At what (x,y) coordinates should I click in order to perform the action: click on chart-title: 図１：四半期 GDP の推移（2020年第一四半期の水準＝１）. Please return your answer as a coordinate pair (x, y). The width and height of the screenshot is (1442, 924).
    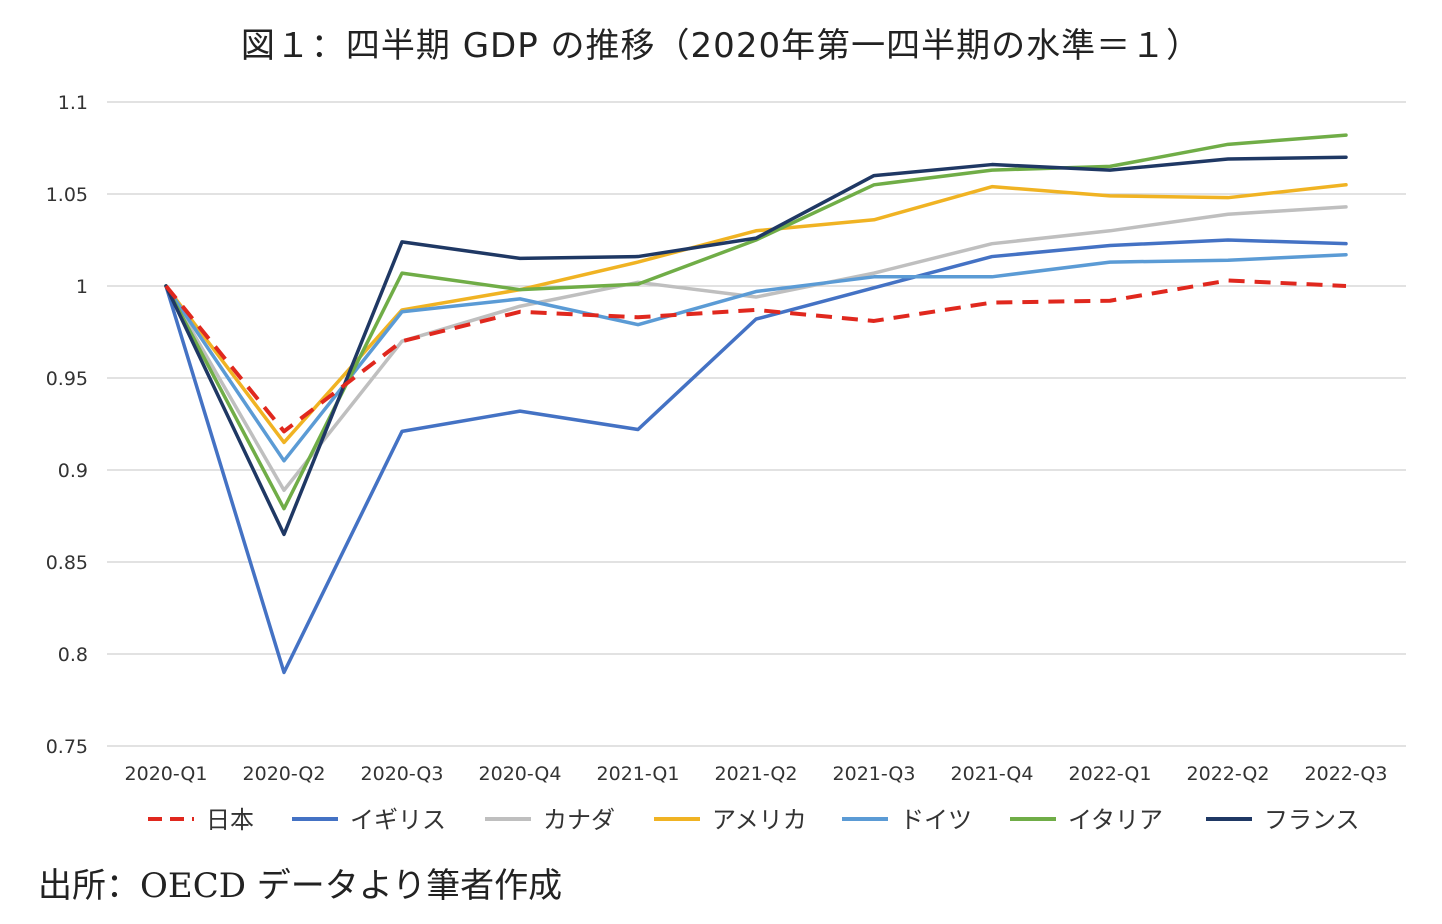
    Looking at the image, I should click on (721, 46).